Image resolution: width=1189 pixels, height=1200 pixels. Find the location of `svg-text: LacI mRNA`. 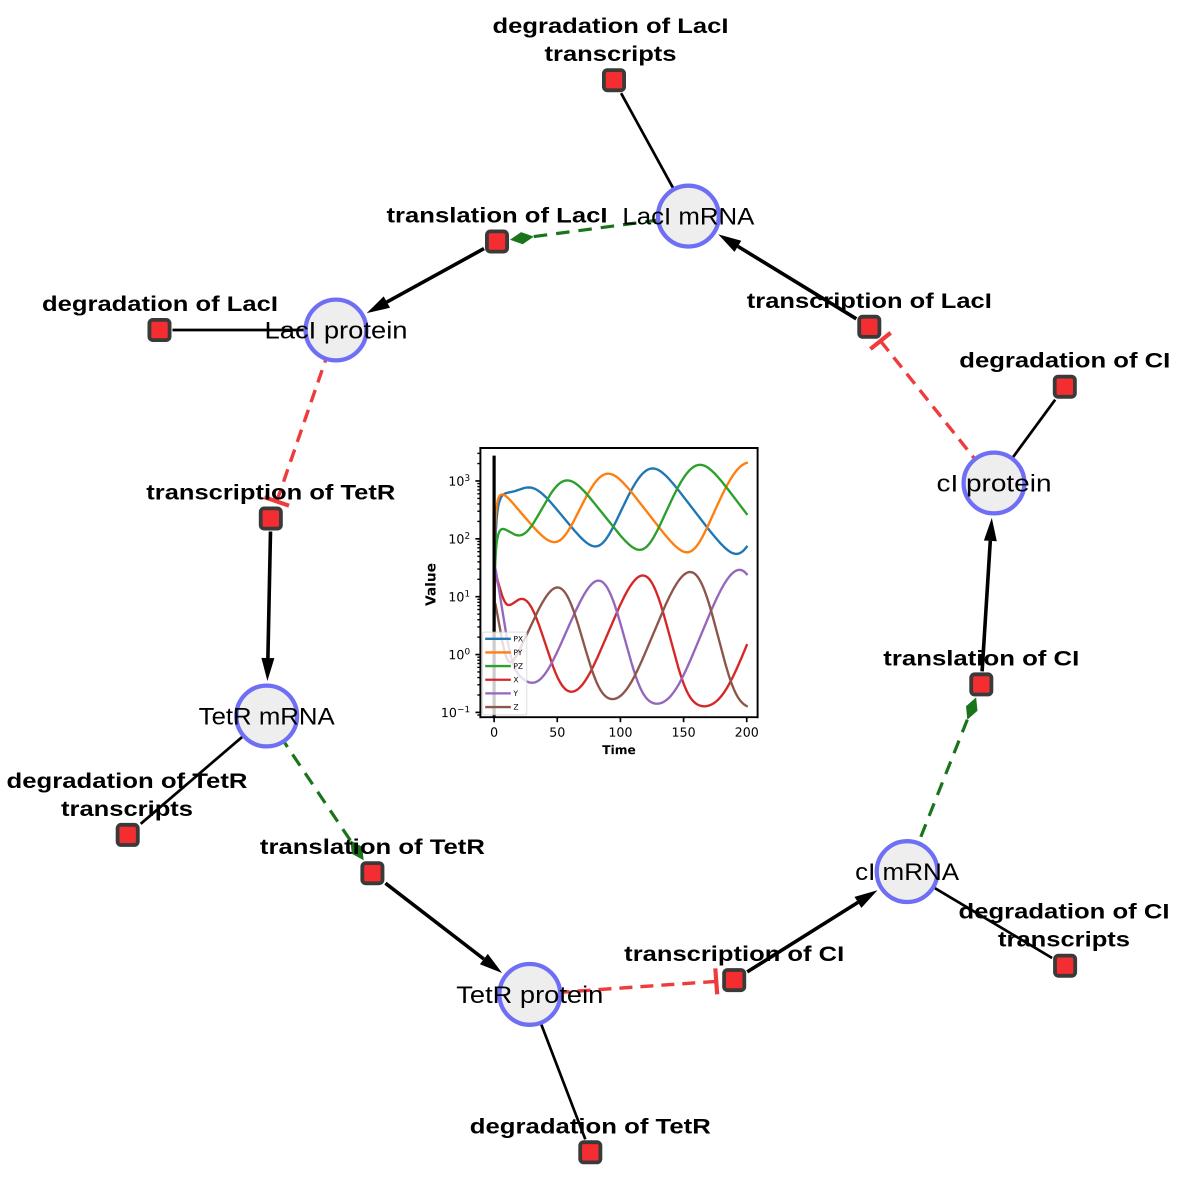

svg-text: LacI mRNA is located at coordinates (688, 217).